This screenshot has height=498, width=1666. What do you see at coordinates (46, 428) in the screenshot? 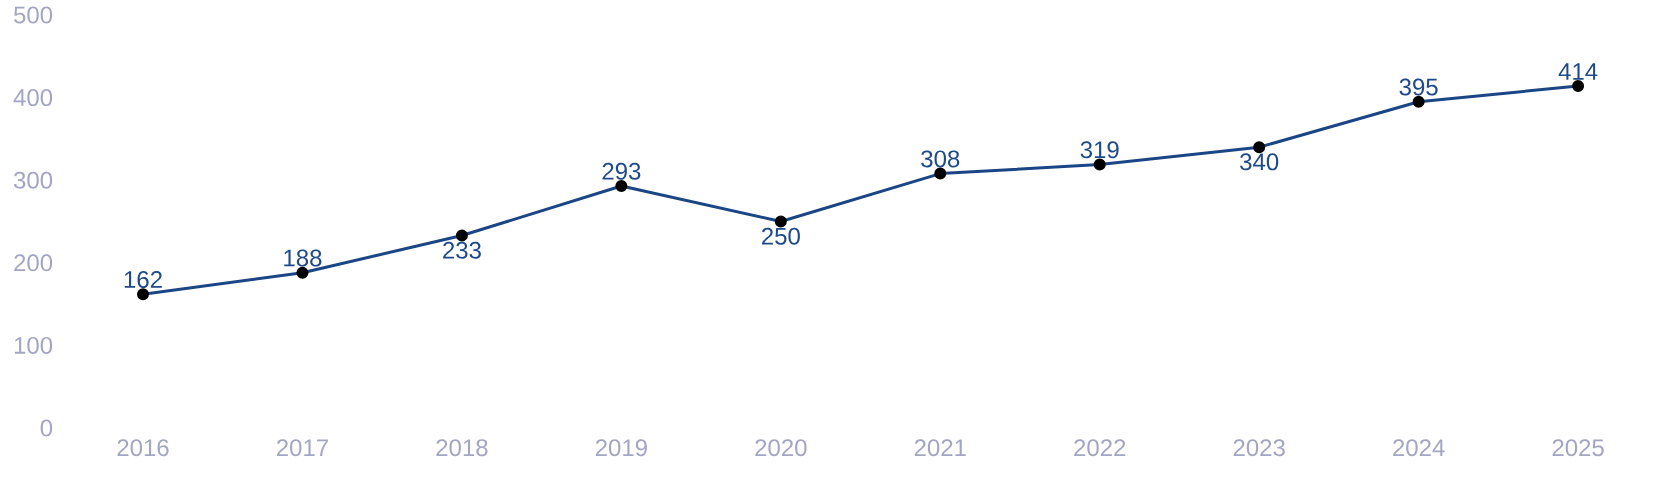
I see `y-tick-label: 0` at bounding box center [46, 428].